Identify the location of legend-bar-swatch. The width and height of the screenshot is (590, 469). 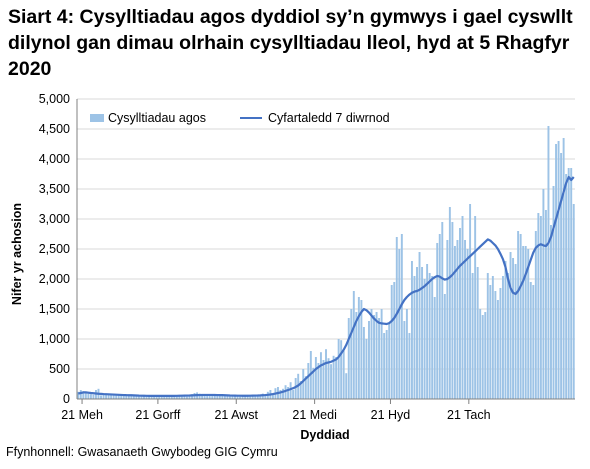
(97, 118).